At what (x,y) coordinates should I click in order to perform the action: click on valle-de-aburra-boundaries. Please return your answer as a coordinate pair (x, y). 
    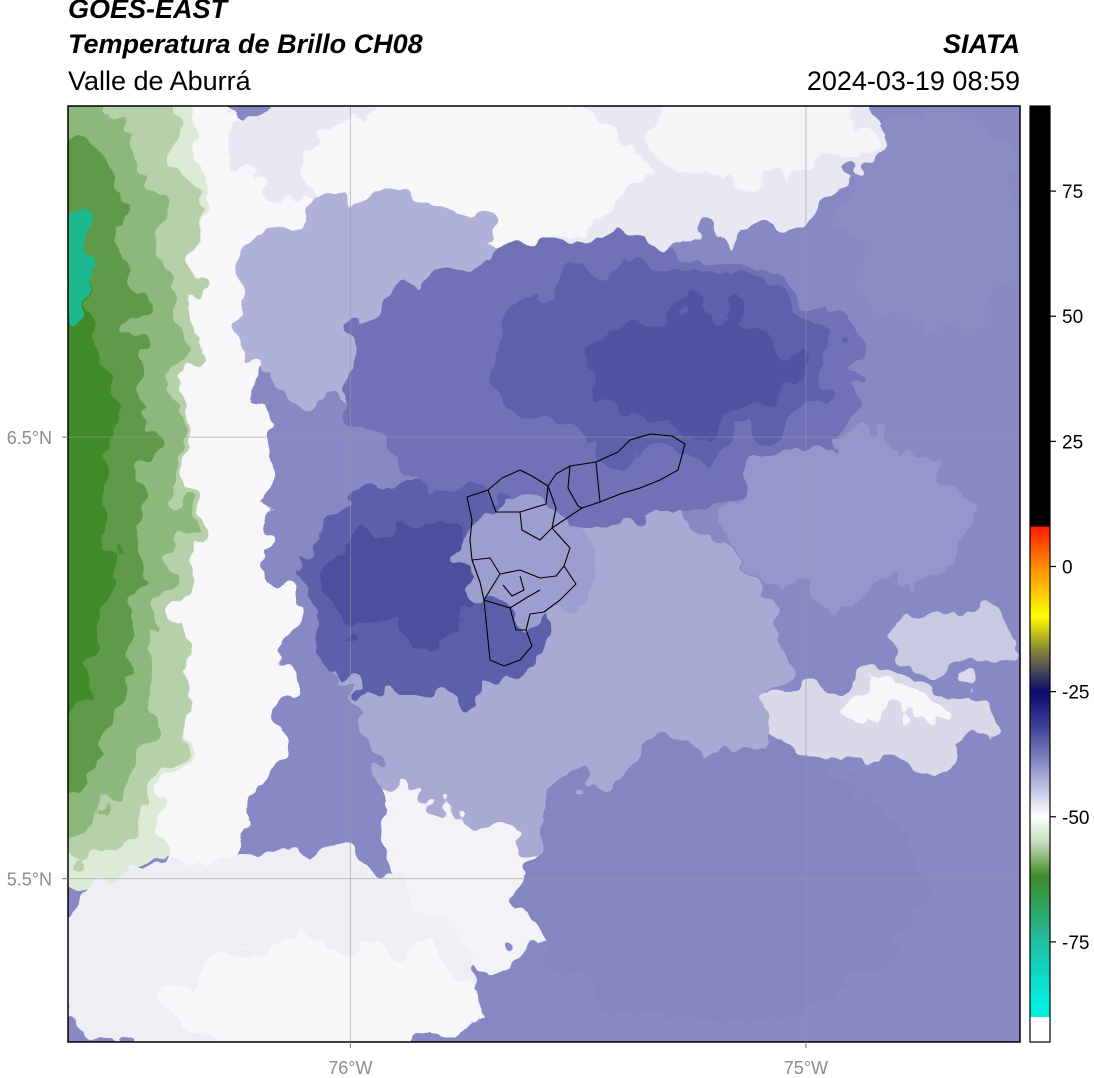
    Looking at the image, I should click on (576, 550).